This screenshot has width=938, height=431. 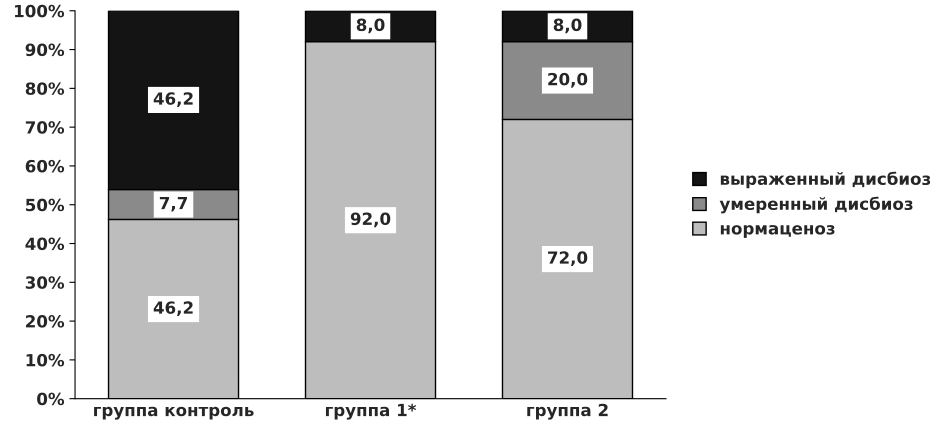 What do you see at coordinates (777, 231) in the screenshot?
I see `legend-label: нормаценоз` at bounding box center [777, 231].